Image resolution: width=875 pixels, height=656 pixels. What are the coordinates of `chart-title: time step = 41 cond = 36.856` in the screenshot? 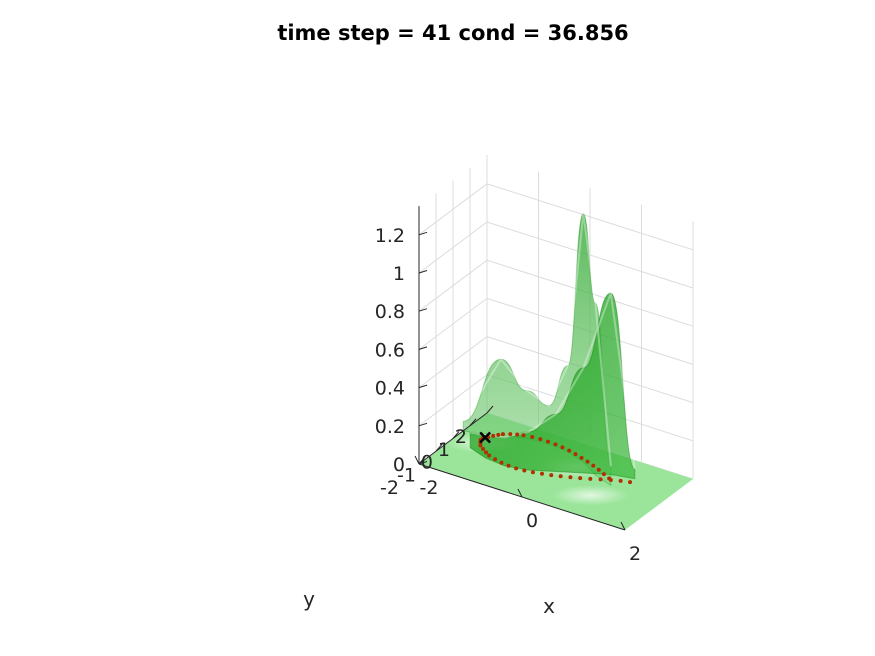 It's located at (452, 33).